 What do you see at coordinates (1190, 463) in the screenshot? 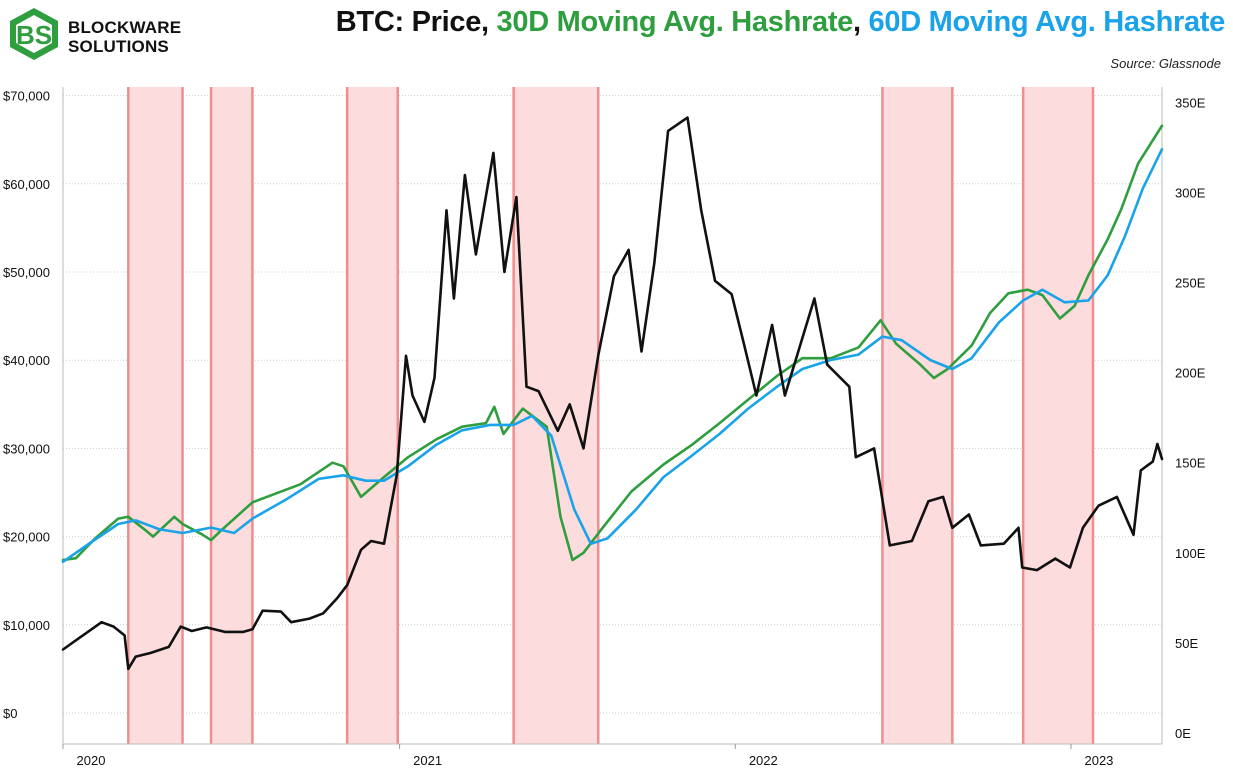
I see `y-right-tick-label-3: 150E` at bounding box center [1190, 463].